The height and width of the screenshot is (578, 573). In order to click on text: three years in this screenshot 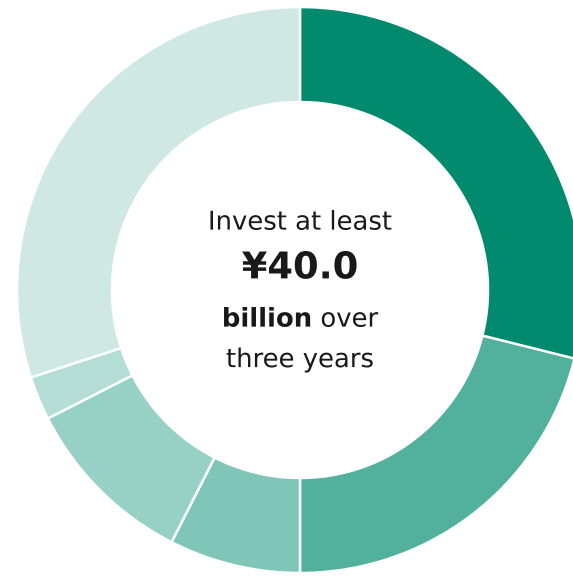, I will do `click(299, 360)`.